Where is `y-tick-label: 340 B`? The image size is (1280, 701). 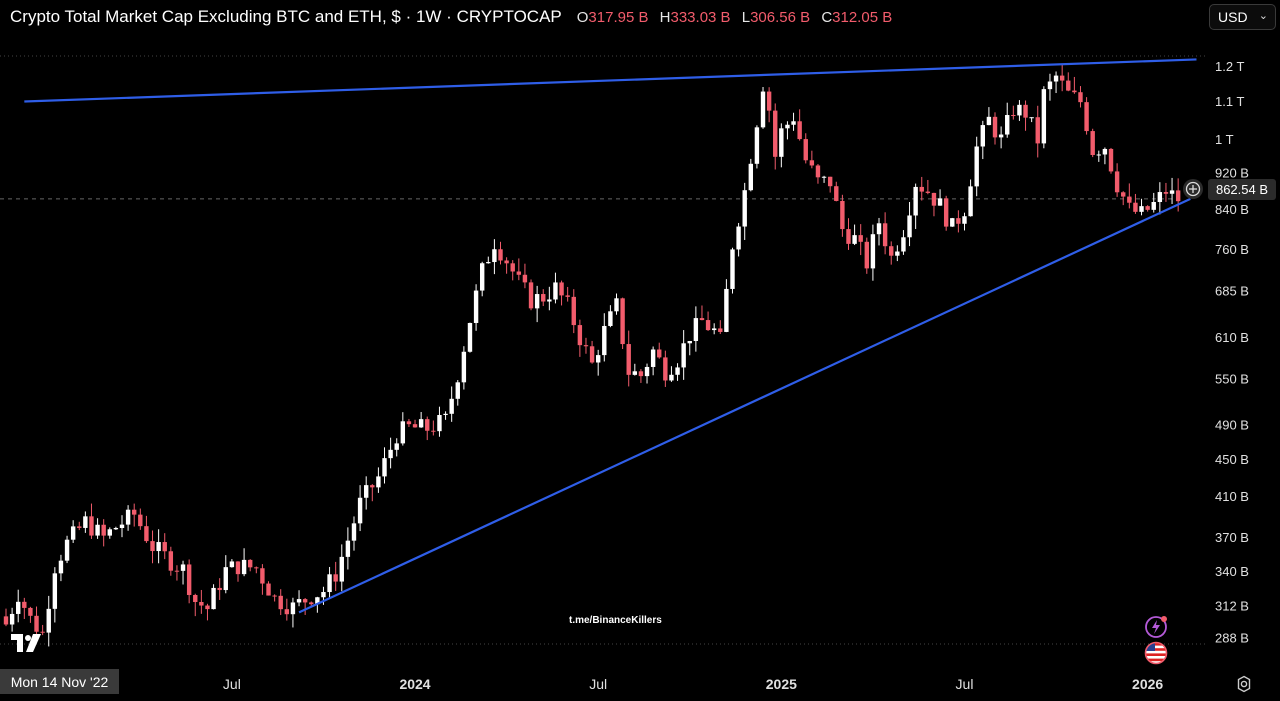
y-tick-label: 340 B is located at coordinates (1232, 571).